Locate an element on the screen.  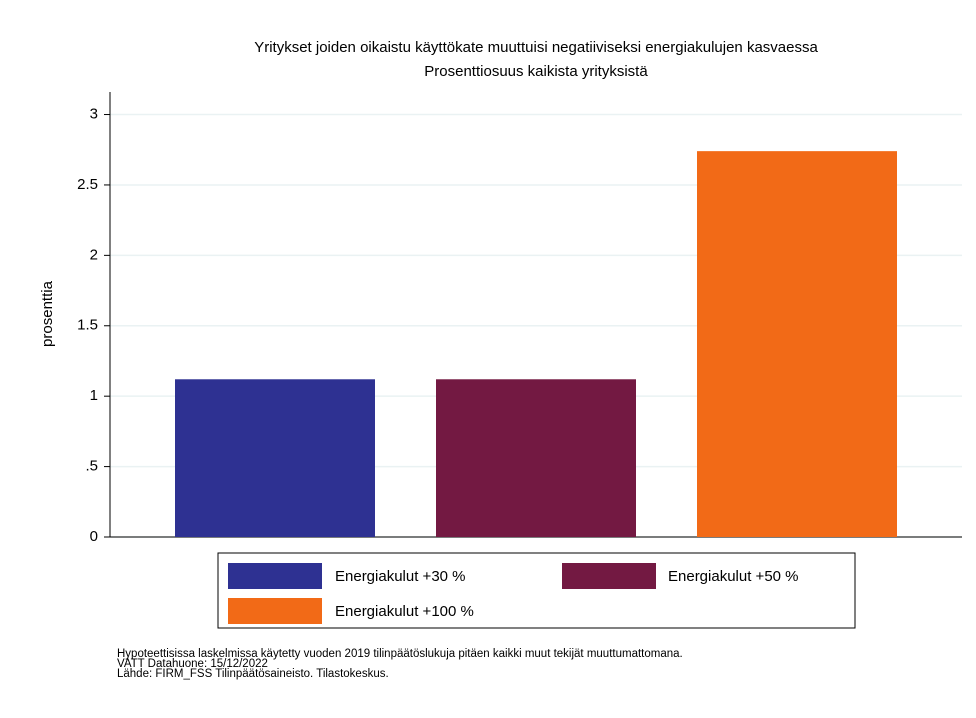
legend-label: Energiakulut +100 % is located at coordinates (404, 611).